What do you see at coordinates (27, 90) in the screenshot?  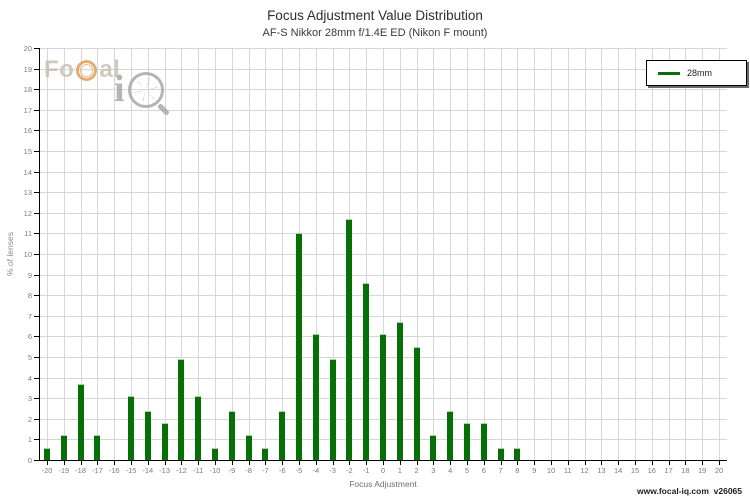 I see `y-tick-label-18: 18` at bounding box center [27, 90].